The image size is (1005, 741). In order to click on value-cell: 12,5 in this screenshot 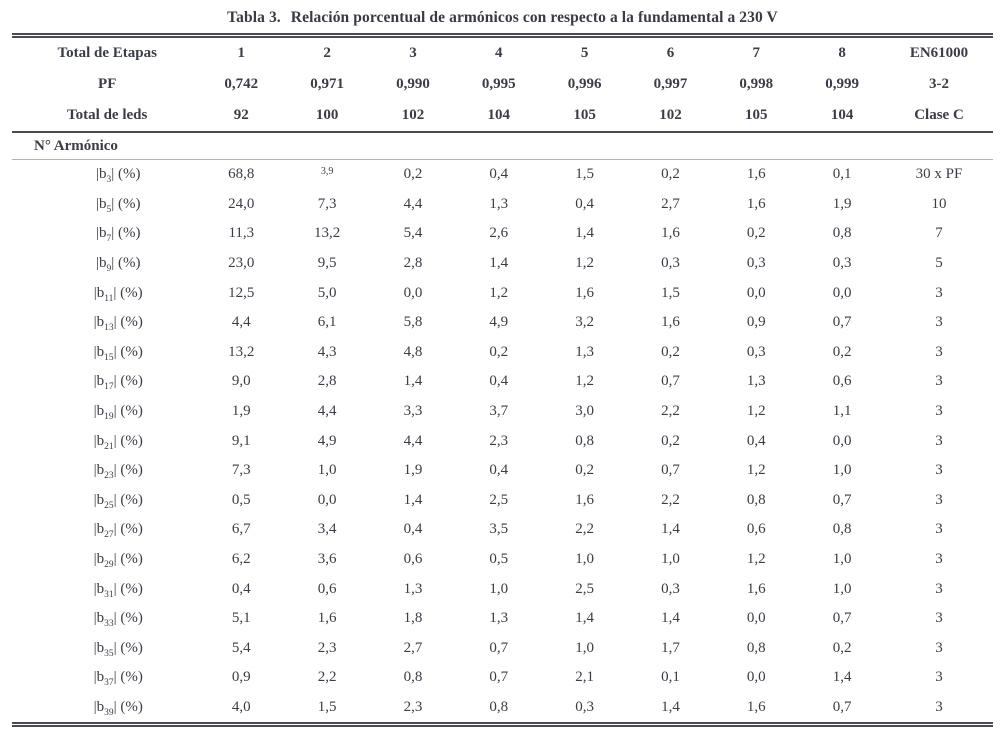, I will do `click(241, 293)`.